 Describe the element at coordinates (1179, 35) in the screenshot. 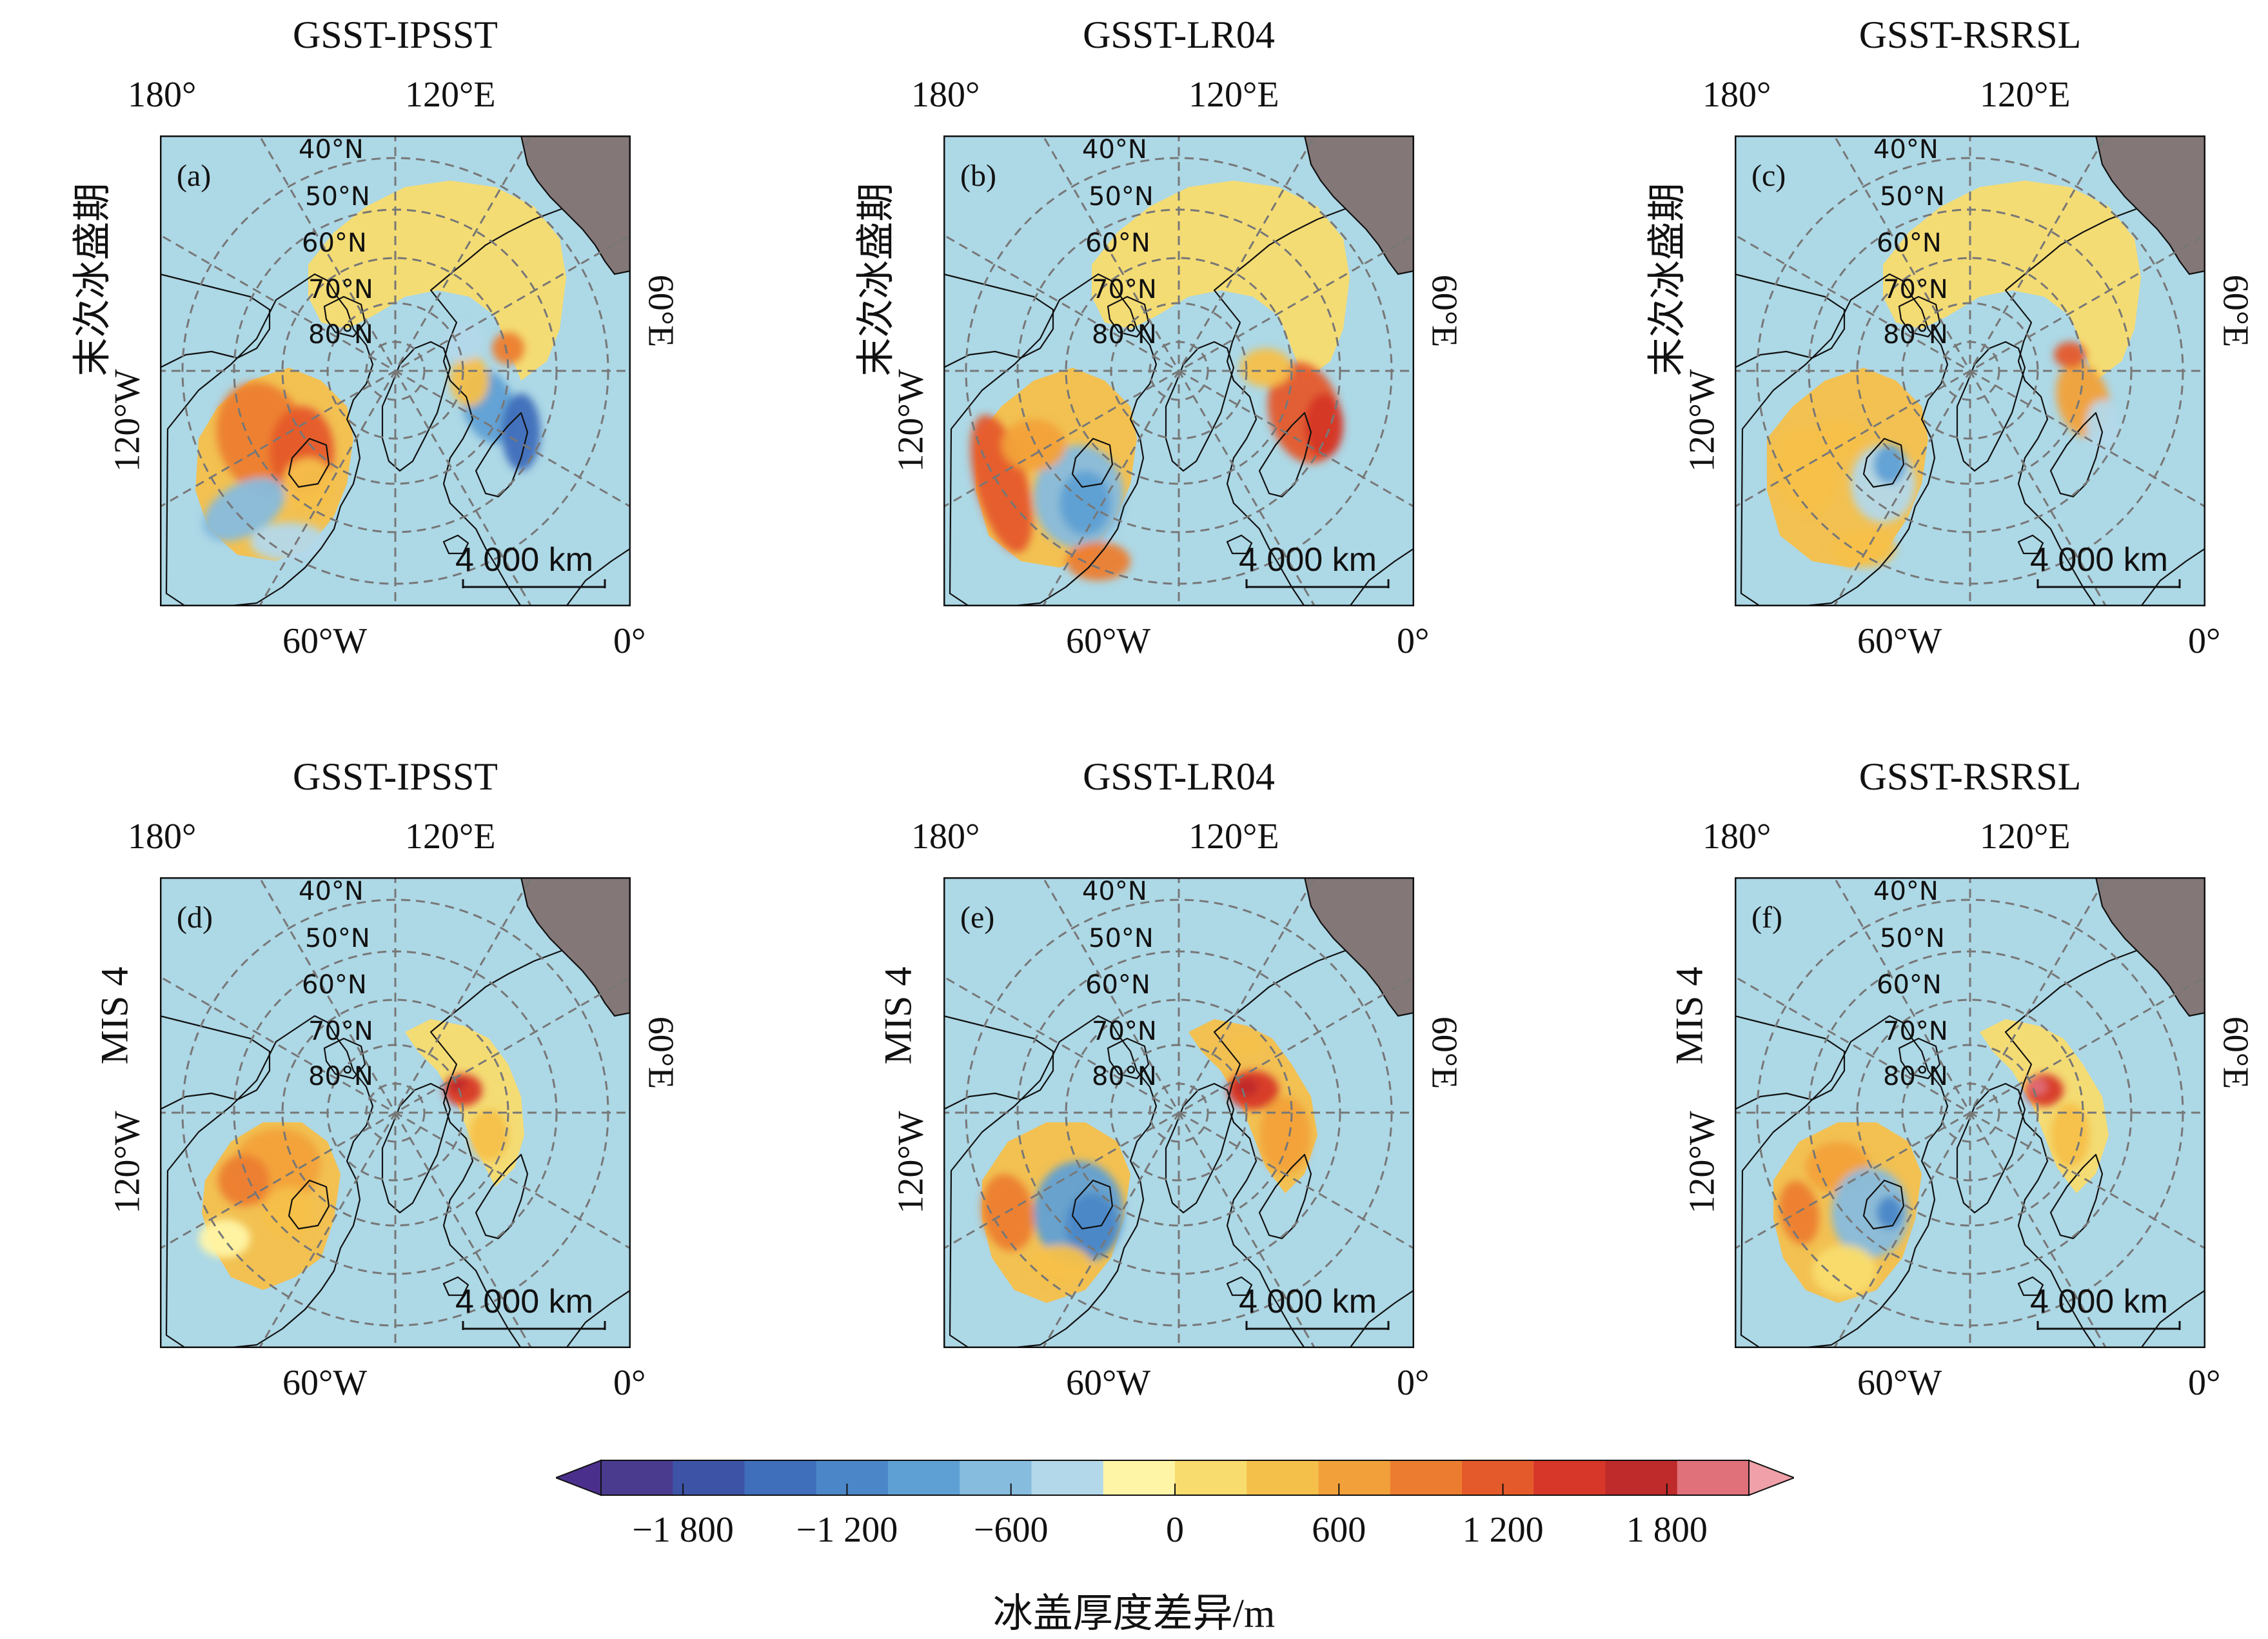

I see `panel-title: GSST-LR04` at that location.